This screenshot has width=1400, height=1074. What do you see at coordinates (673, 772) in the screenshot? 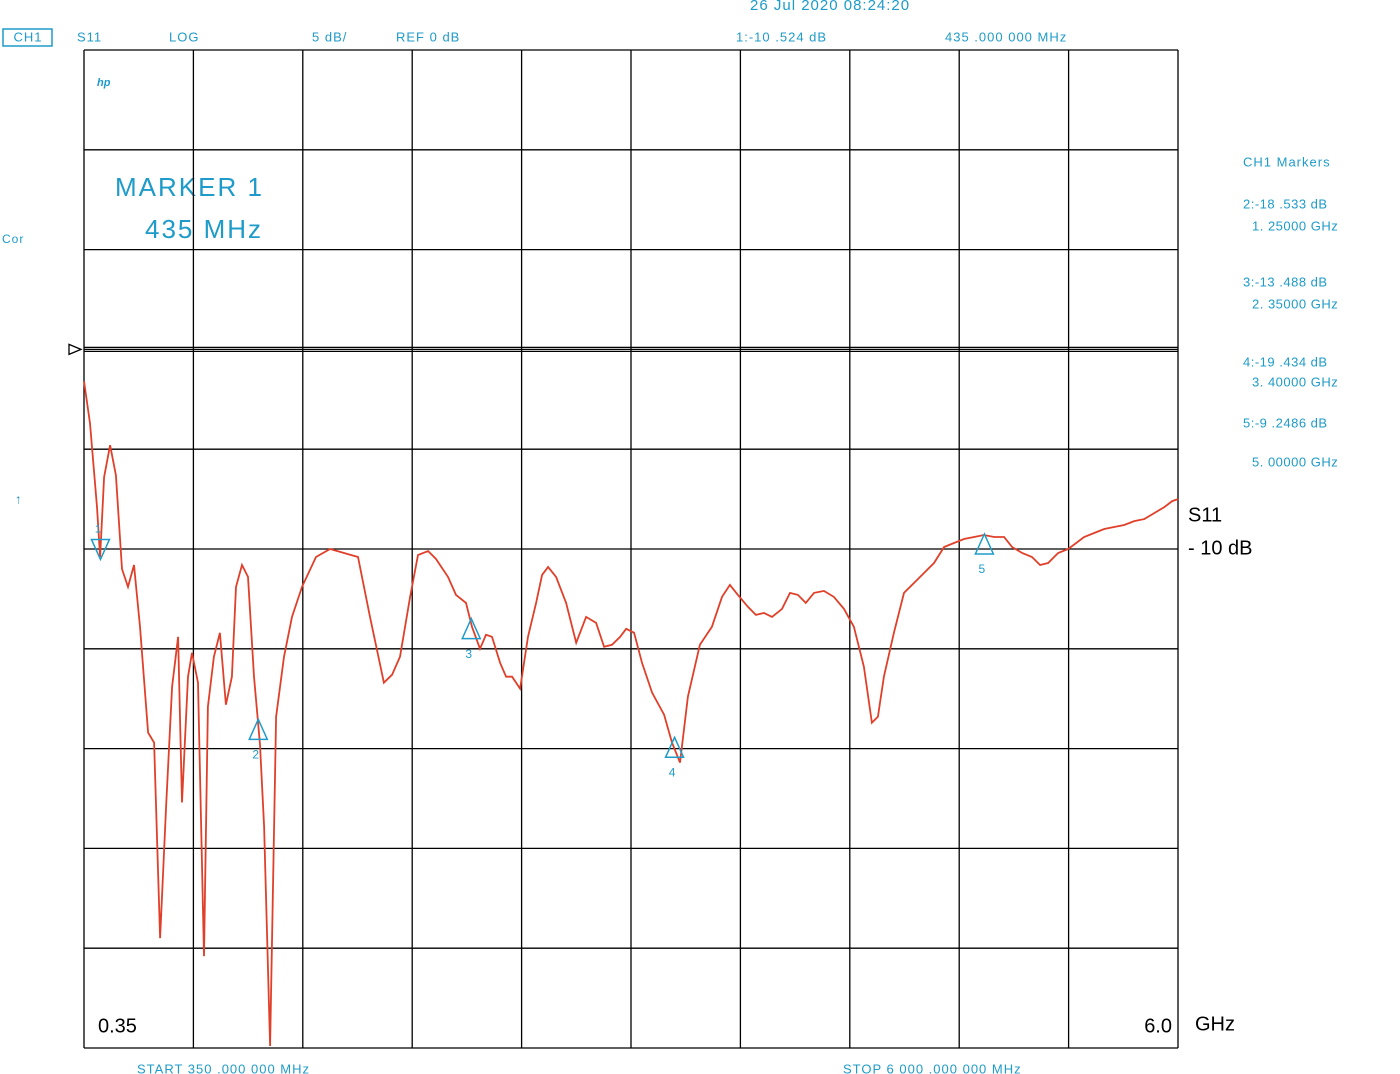
I see `marker-number: 4` at bounding box center [673, 772].